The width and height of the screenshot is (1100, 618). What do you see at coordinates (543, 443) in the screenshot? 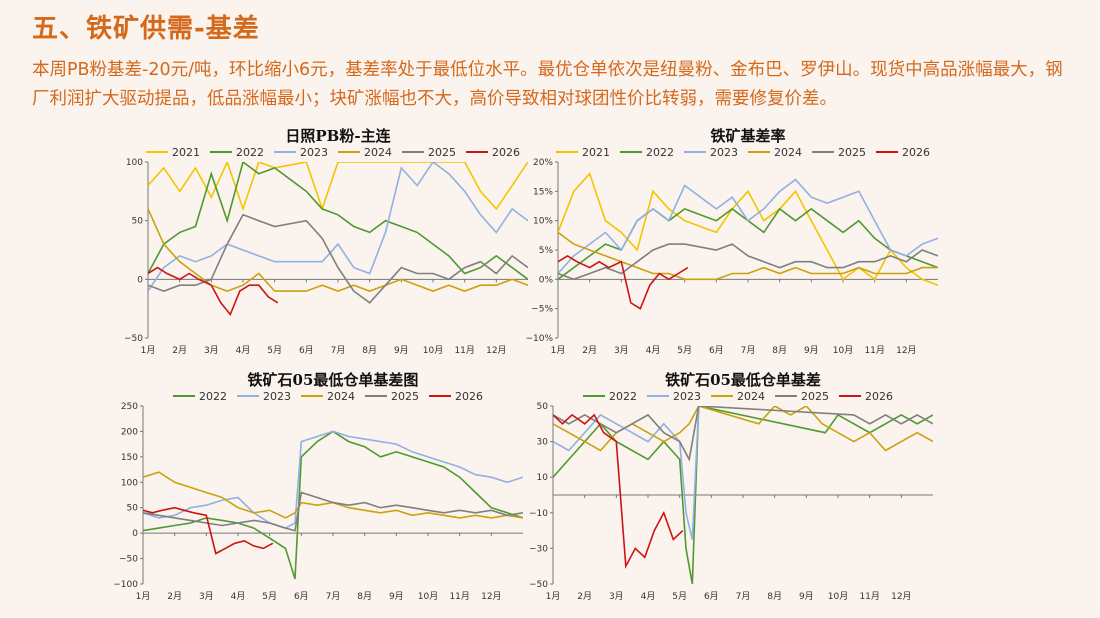
I see `y-tick-label: 30` at bounding box center [543, 443].